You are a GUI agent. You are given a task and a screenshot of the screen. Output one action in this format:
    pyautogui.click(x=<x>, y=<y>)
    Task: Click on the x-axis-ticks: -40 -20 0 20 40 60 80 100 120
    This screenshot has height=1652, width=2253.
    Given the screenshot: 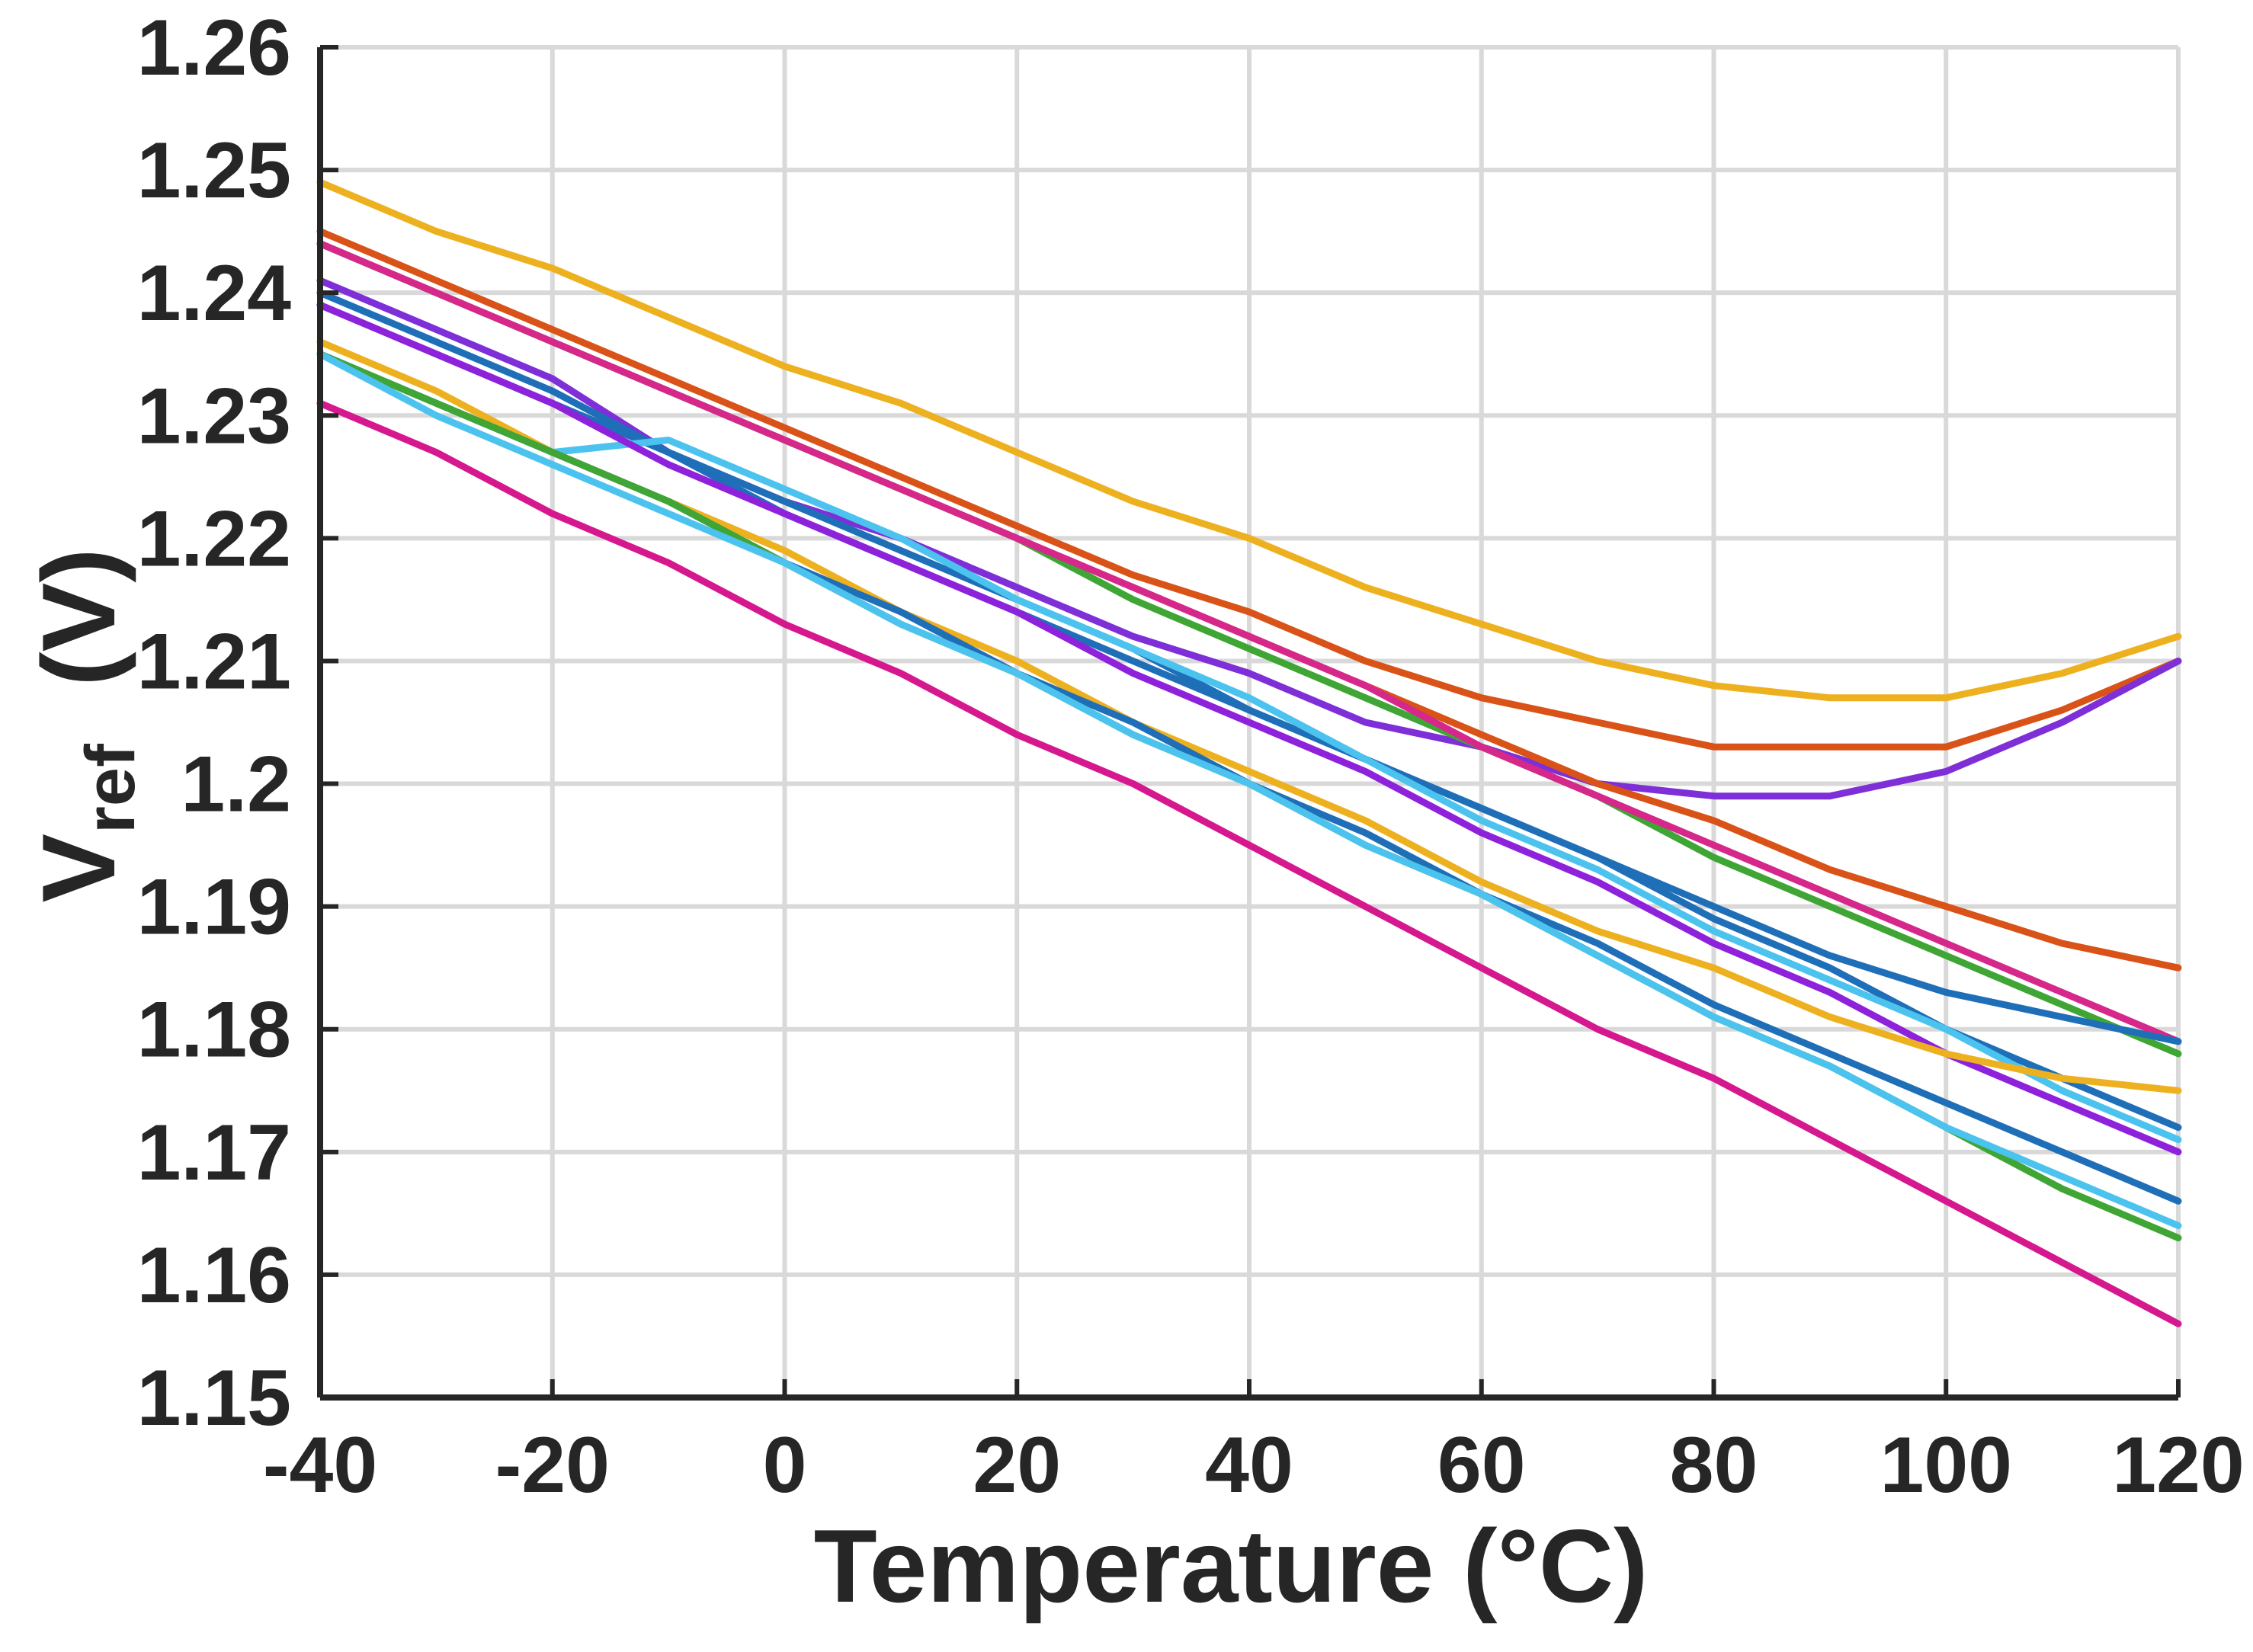 What is the action you would take?
    pyautogui.click(x=1254, y=1444)
    